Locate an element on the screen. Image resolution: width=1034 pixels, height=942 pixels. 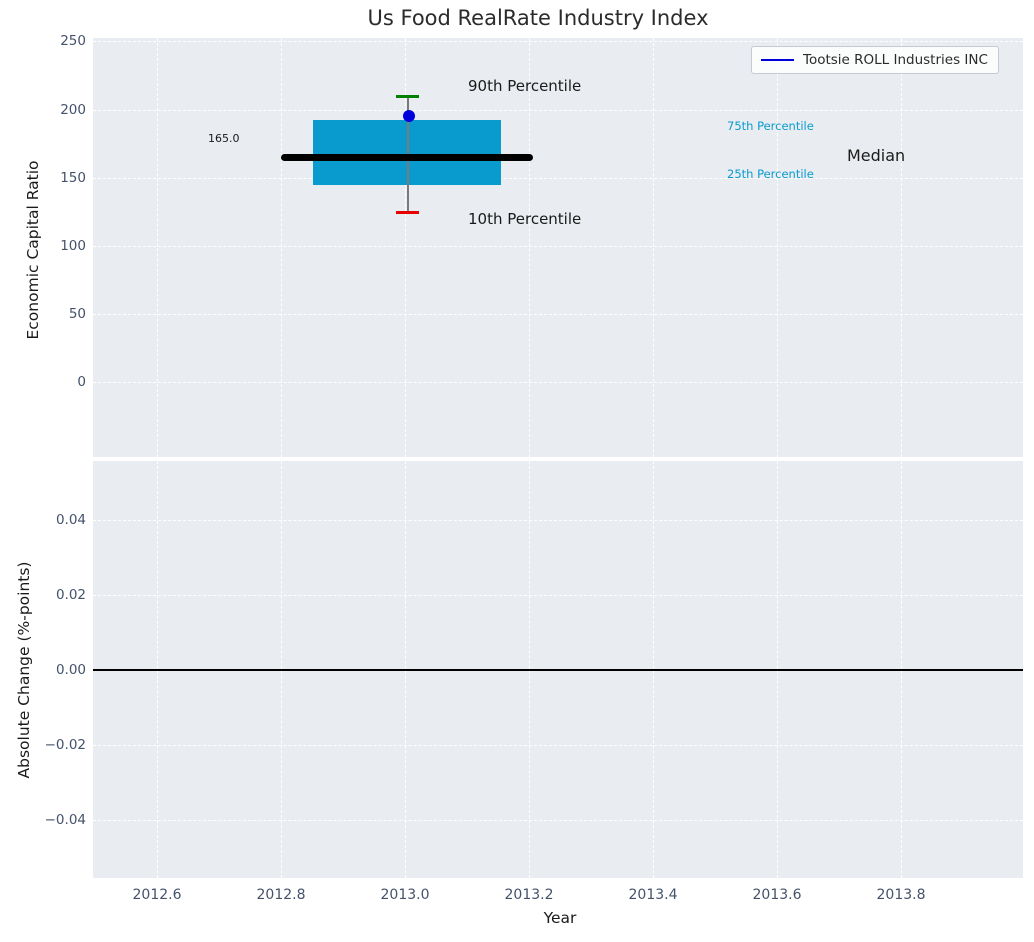
bottom-ytick-label: −0.02 is located at coordinates (65, 745).